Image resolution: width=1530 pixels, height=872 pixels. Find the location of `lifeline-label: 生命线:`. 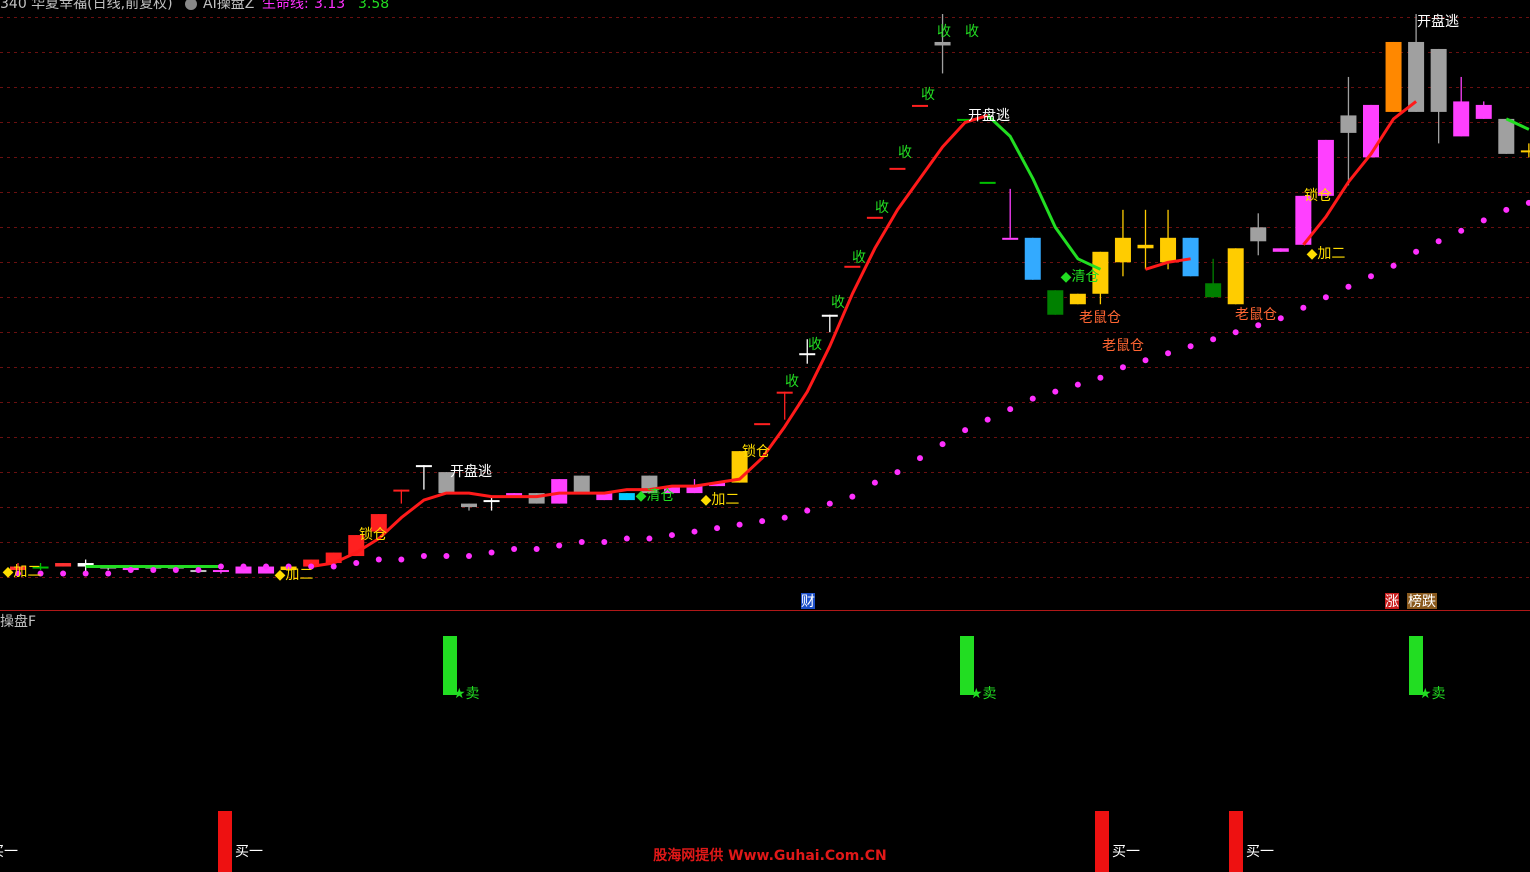

lifeline-label: 生命线: is located at coordinates (285, 6).